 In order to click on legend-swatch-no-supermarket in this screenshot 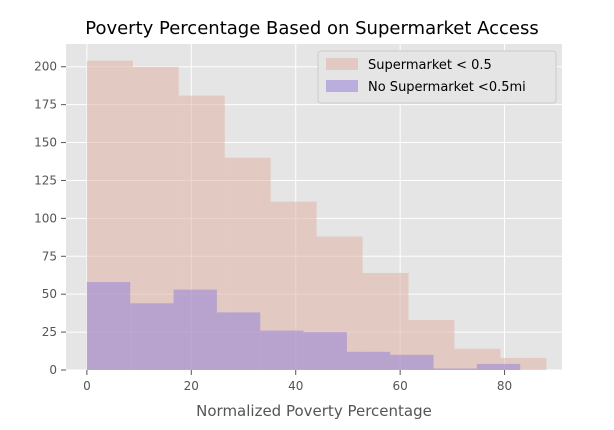, I will do `click(342, 86)`.